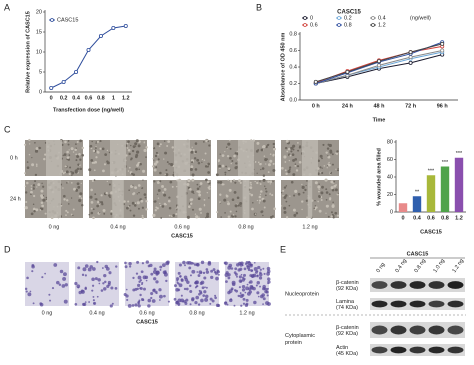 This screenshot has width=474, height=365. Describe the element at coordinates (379, 120) in the screenshot. I see `x-axis-label: Time` at that location.